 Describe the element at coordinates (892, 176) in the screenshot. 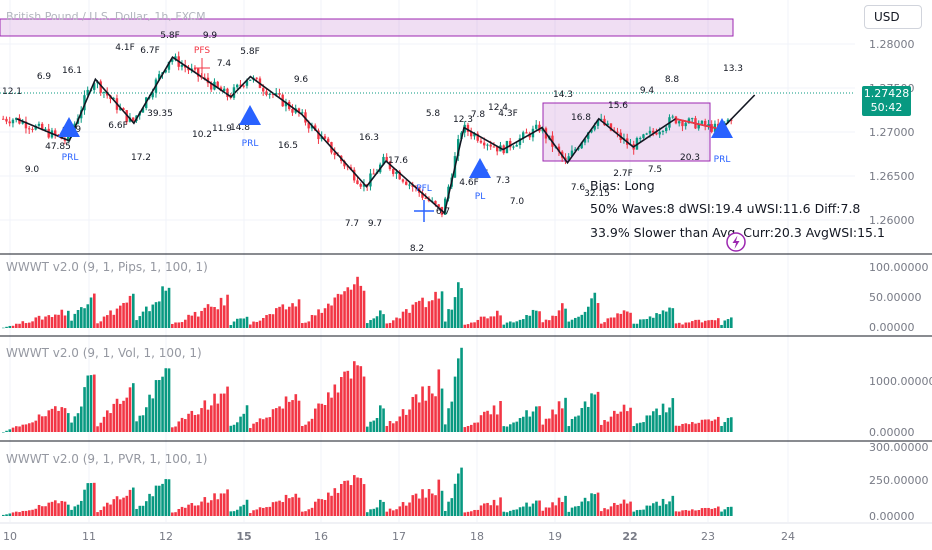

I see `y-tick-label: 1.26500` at that location.